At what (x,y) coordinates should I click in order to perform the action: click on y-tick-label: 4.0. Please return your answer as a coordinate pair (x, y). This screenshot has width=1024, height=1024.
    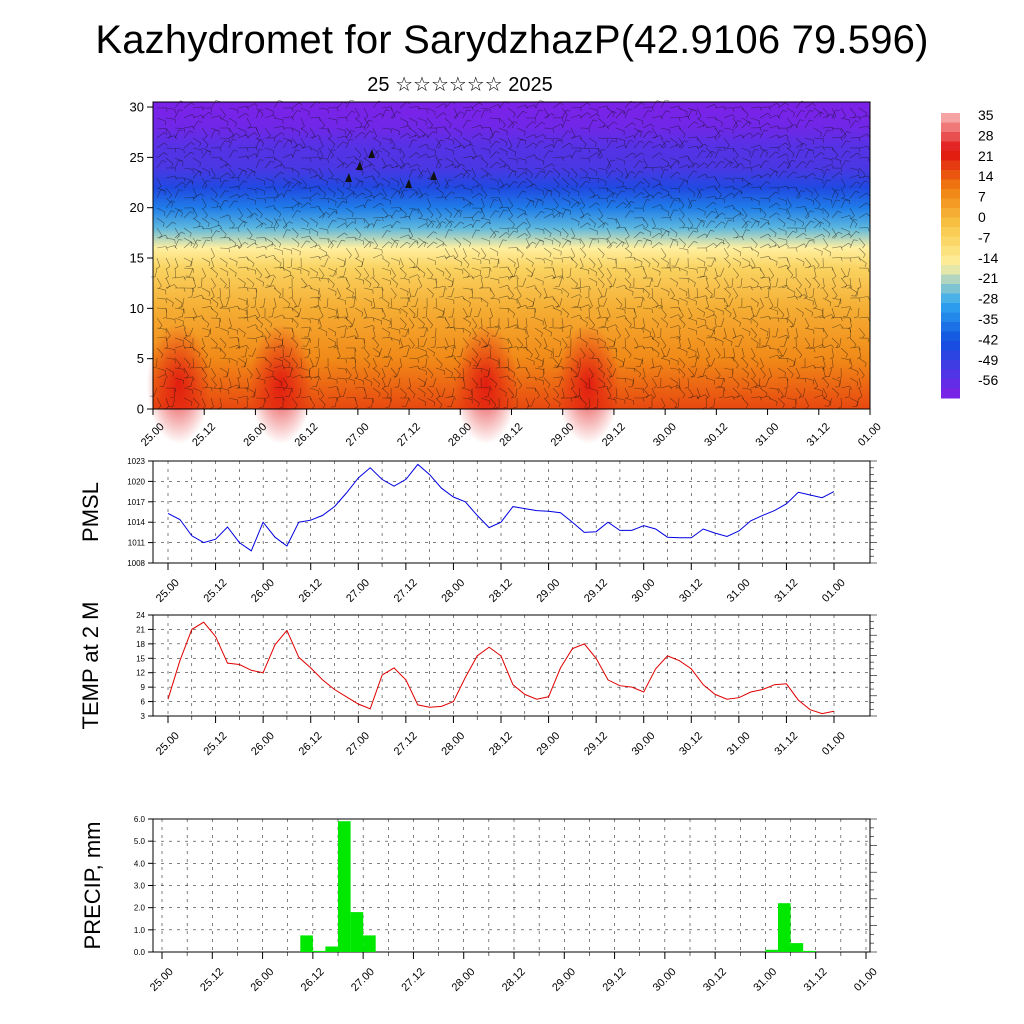
    Looking at the image, I should click on (140, 863).